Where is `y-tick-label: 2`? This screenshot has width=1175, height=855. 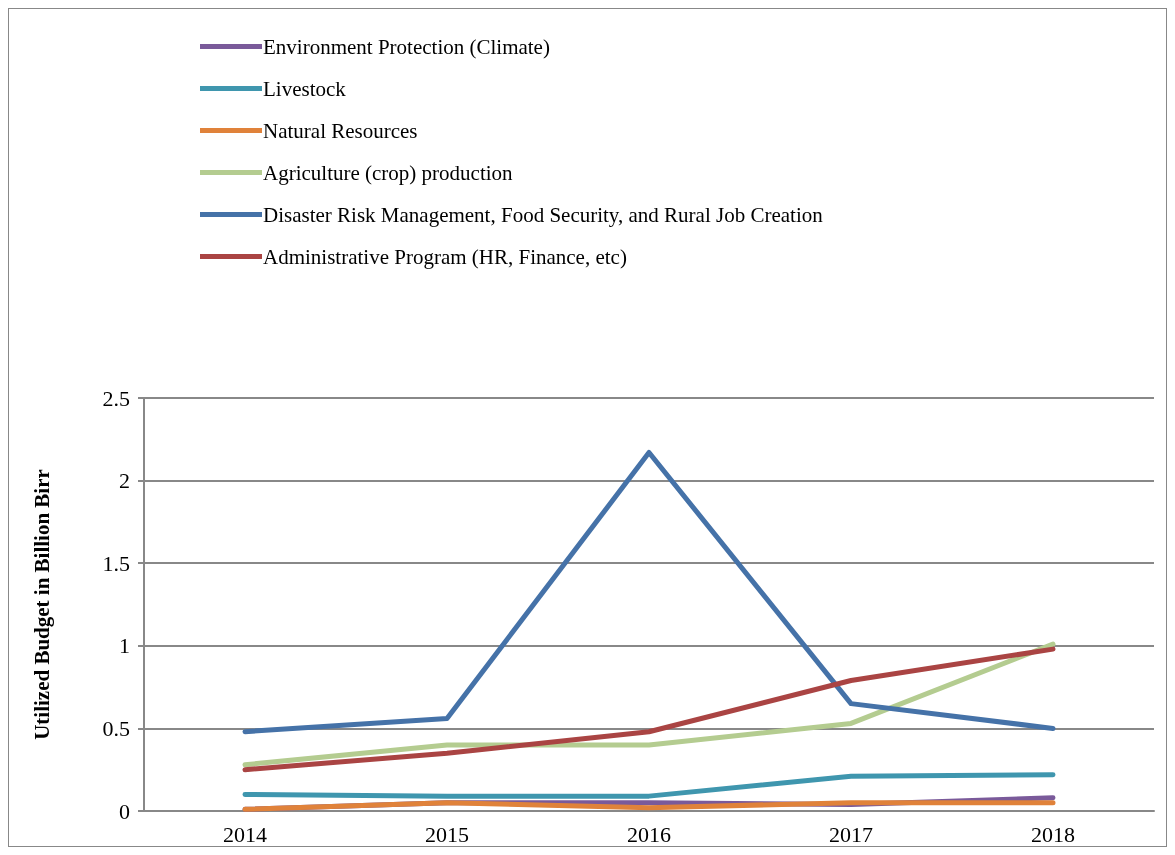 y-tick-label: 2 is located at coordinates (124, 481).